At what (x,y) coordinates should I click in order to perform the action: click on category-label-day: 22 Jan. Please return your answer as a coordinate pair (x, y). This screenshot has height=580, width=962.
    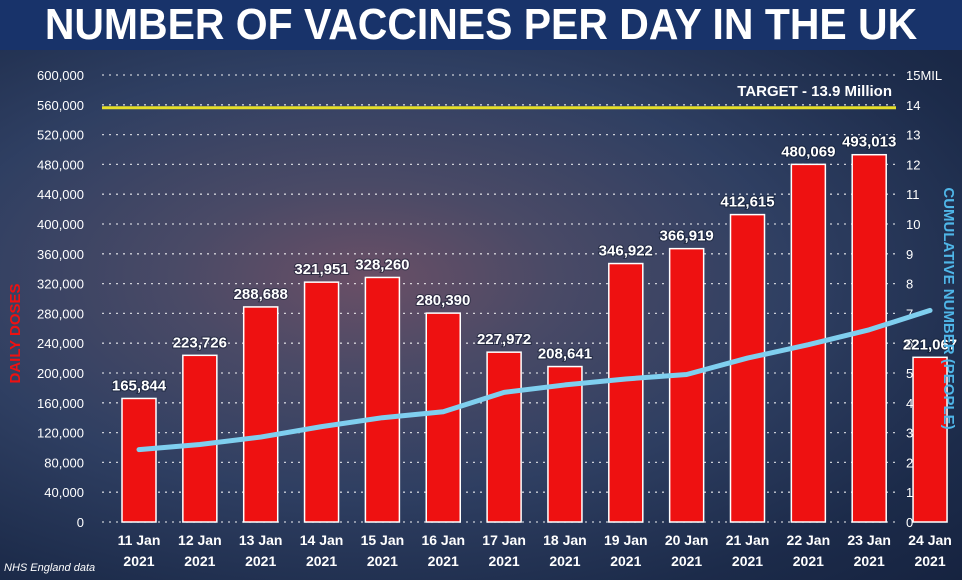
    Looking at the image, I should click on (809, 540).